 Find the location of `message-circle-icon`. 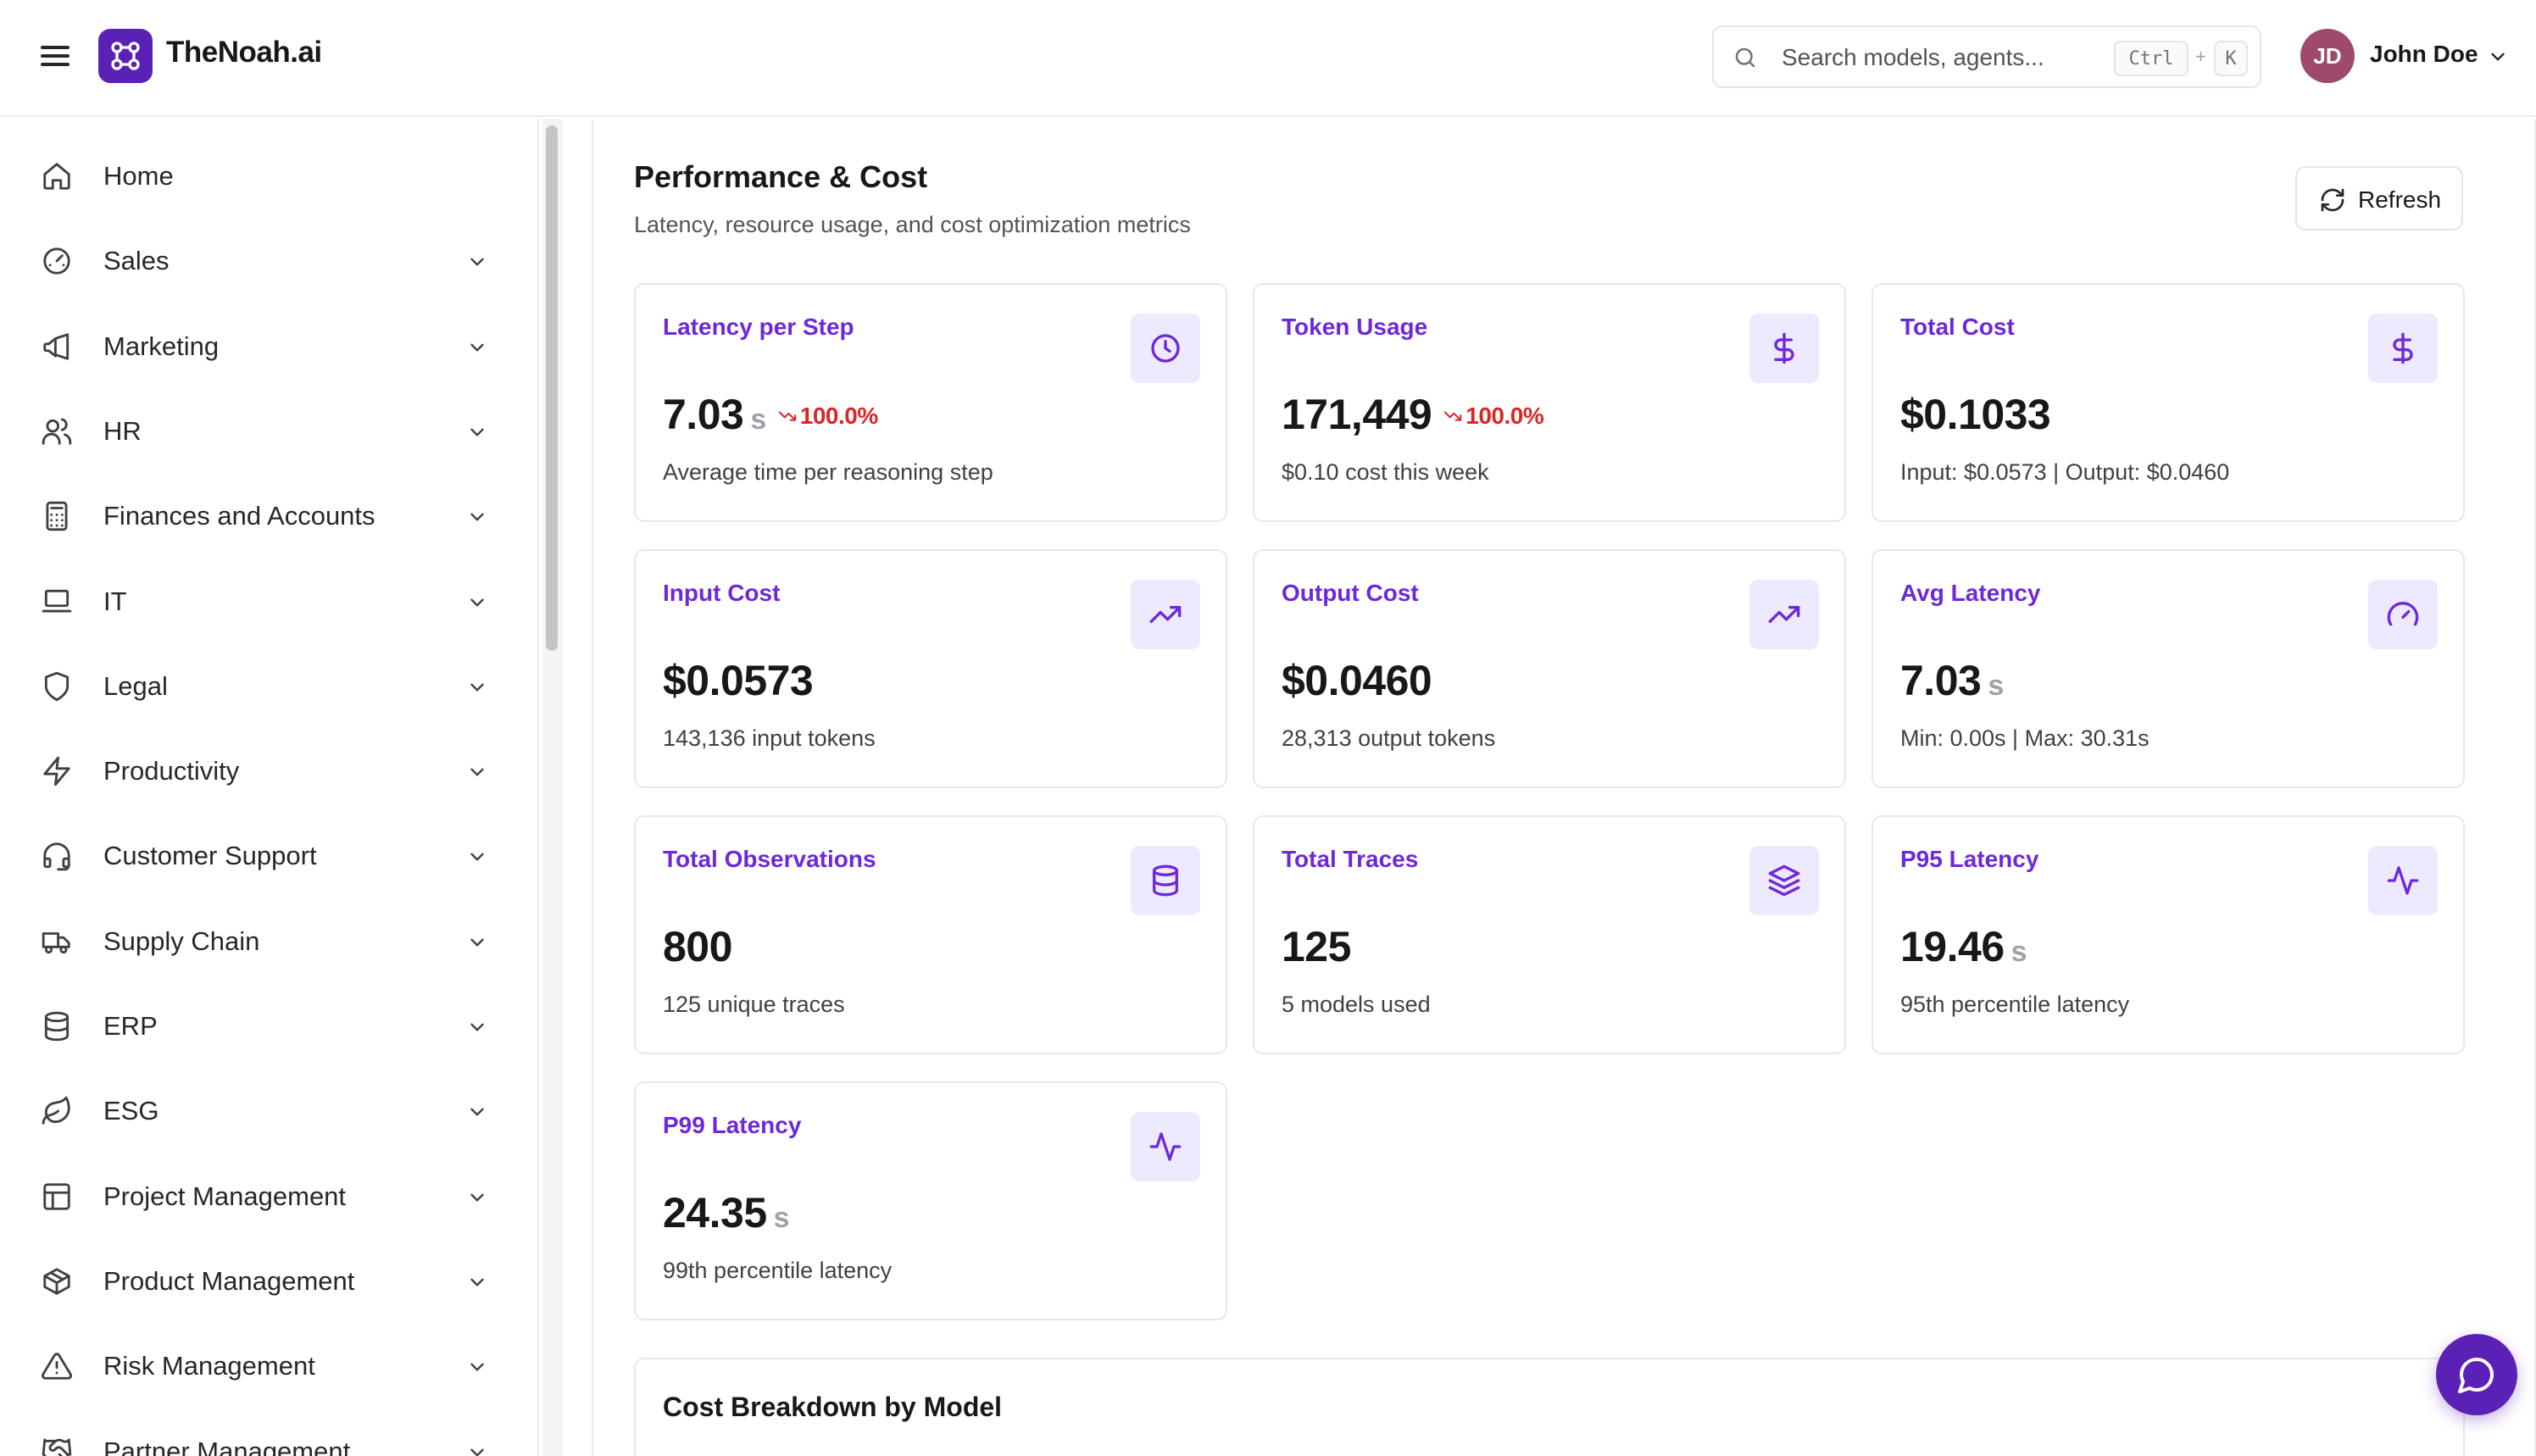

message-circle-icon is located at coordinates (2476, 1375).